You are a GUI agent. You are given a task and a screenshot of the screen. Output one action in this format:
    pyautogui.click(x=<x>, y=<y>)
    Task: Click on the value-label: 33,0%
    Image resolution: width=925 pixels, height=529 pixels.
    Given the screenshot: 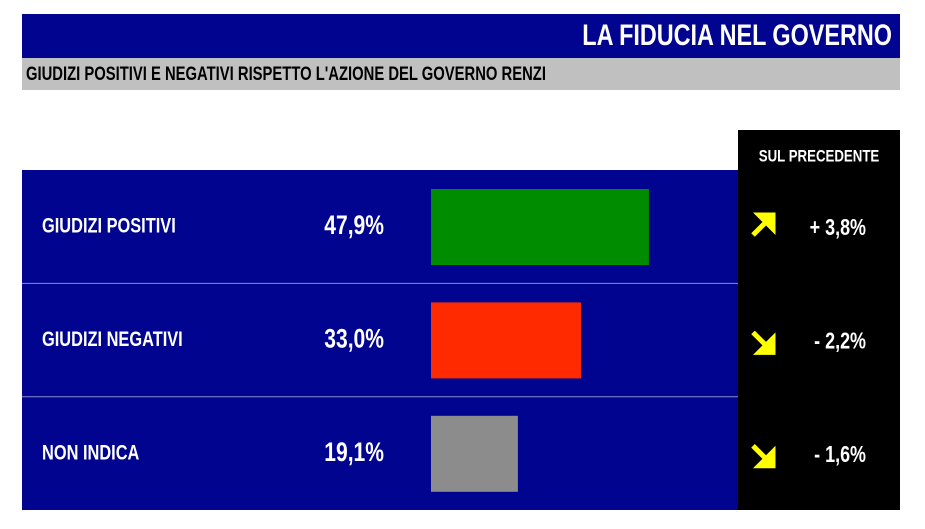 What is the action you would take?
    pyautogui.click(x=354, y=339)
    